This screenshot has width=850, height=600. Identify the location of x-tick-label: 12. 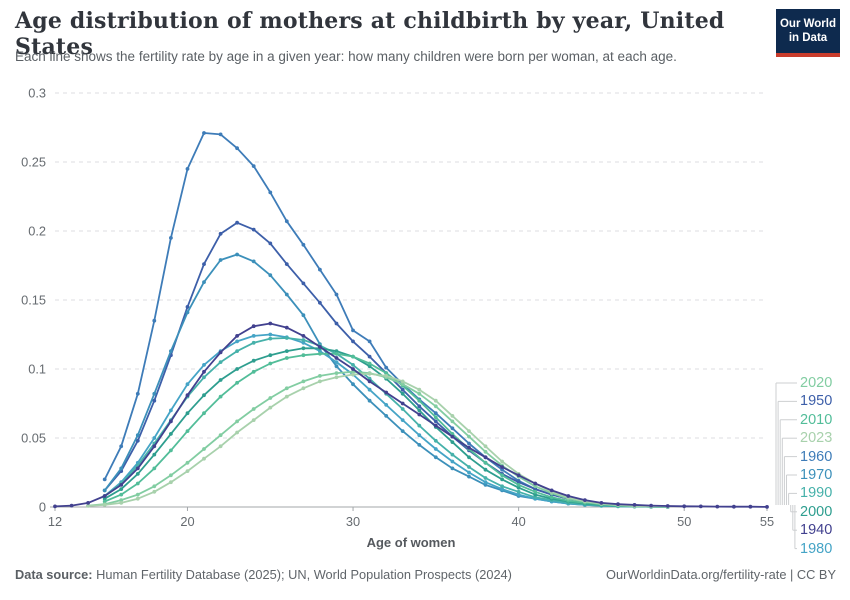
(55, 521).